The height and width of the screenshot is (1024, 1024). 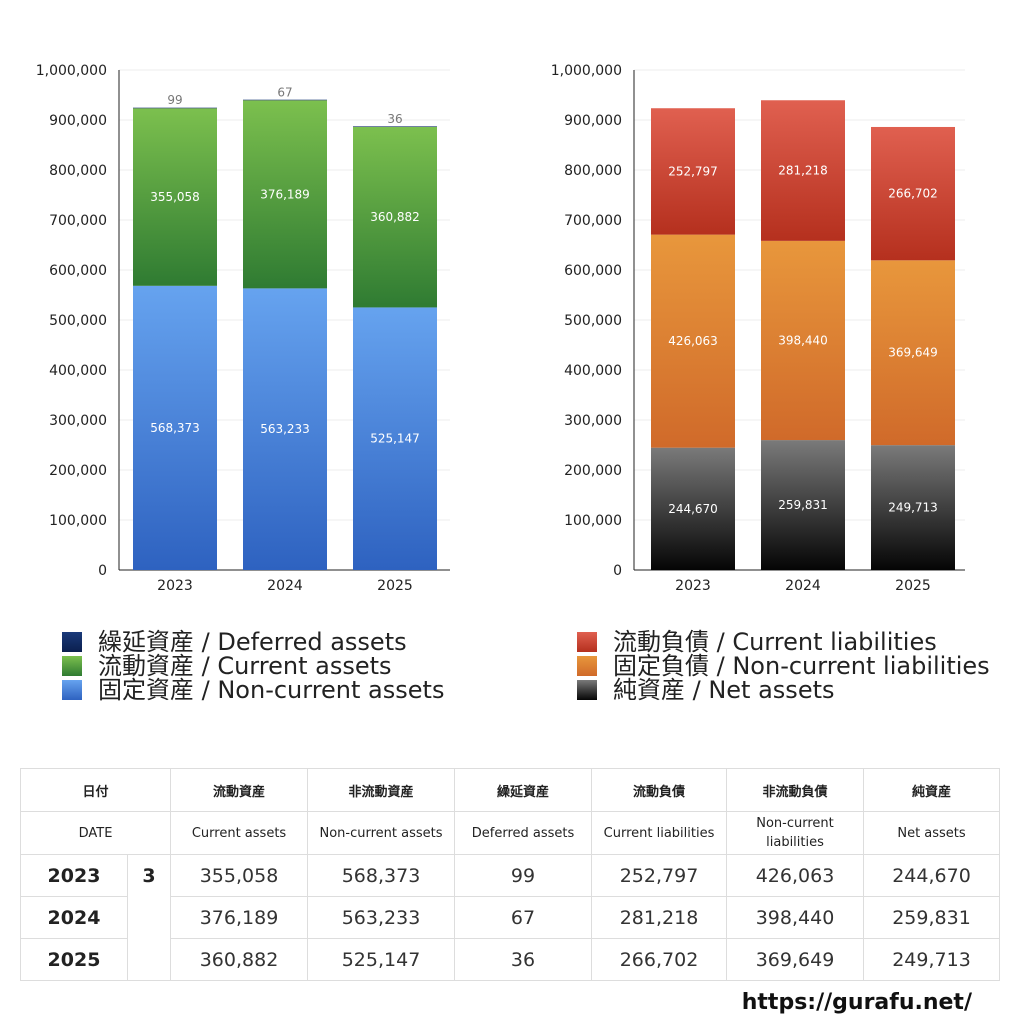 I want to click on legend-label: 固定負債 / Non-current liabilities, so click(x=801, y=666).